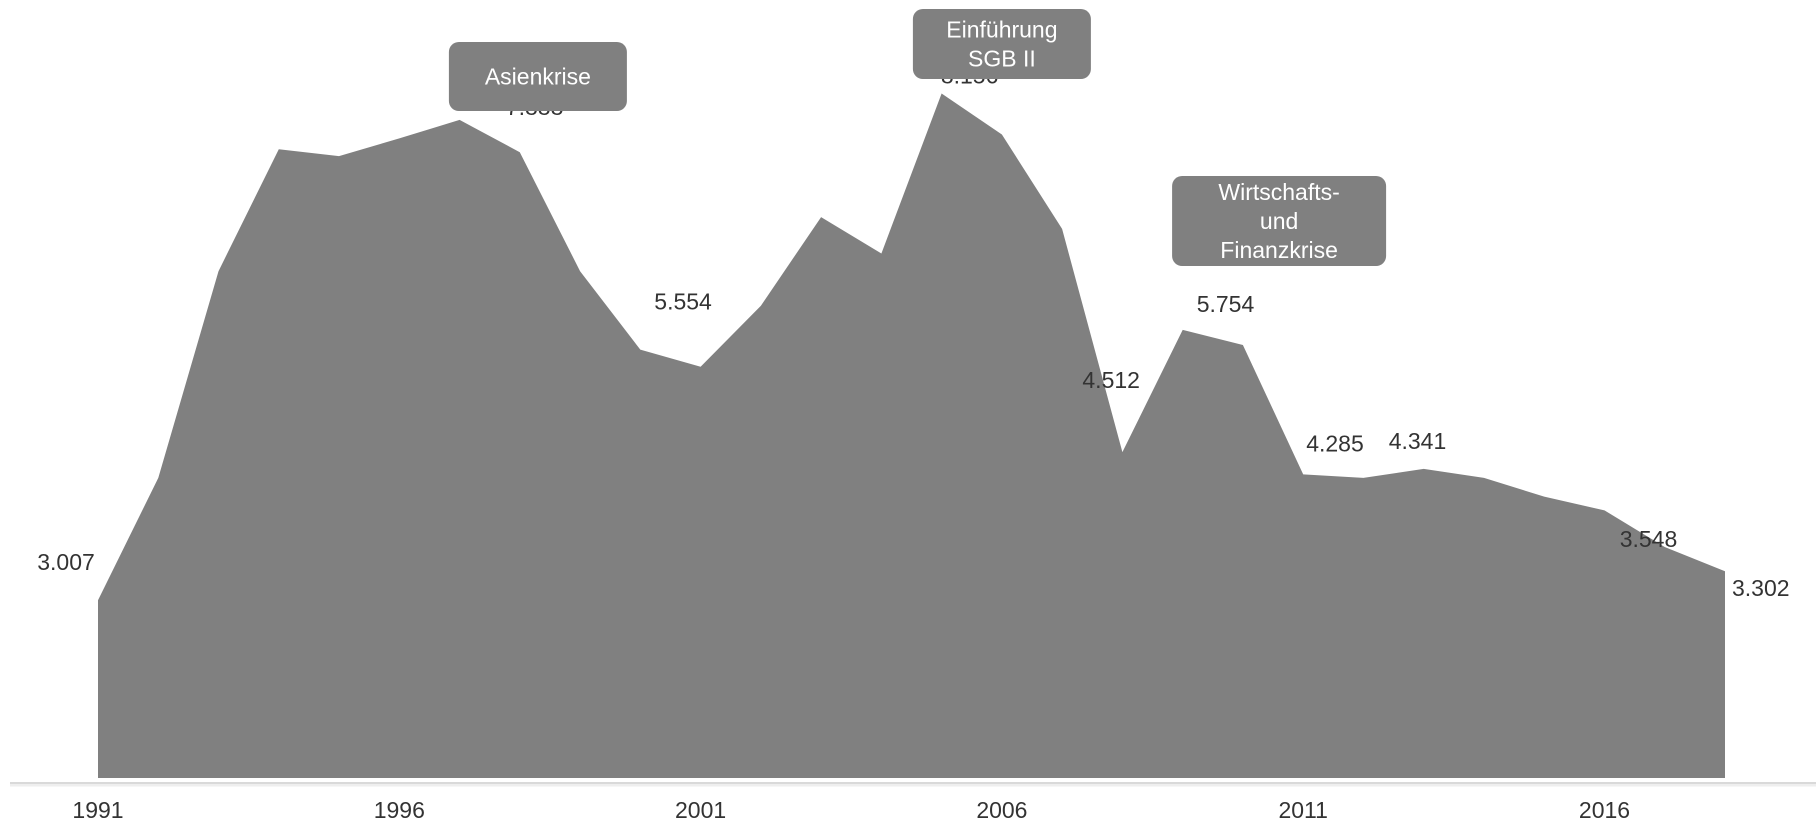  What do you see at coordinates (1278, 192) in the screenshot?
I see `annotation-text: Wirtschafts-` at bounding box center [1278, 192].